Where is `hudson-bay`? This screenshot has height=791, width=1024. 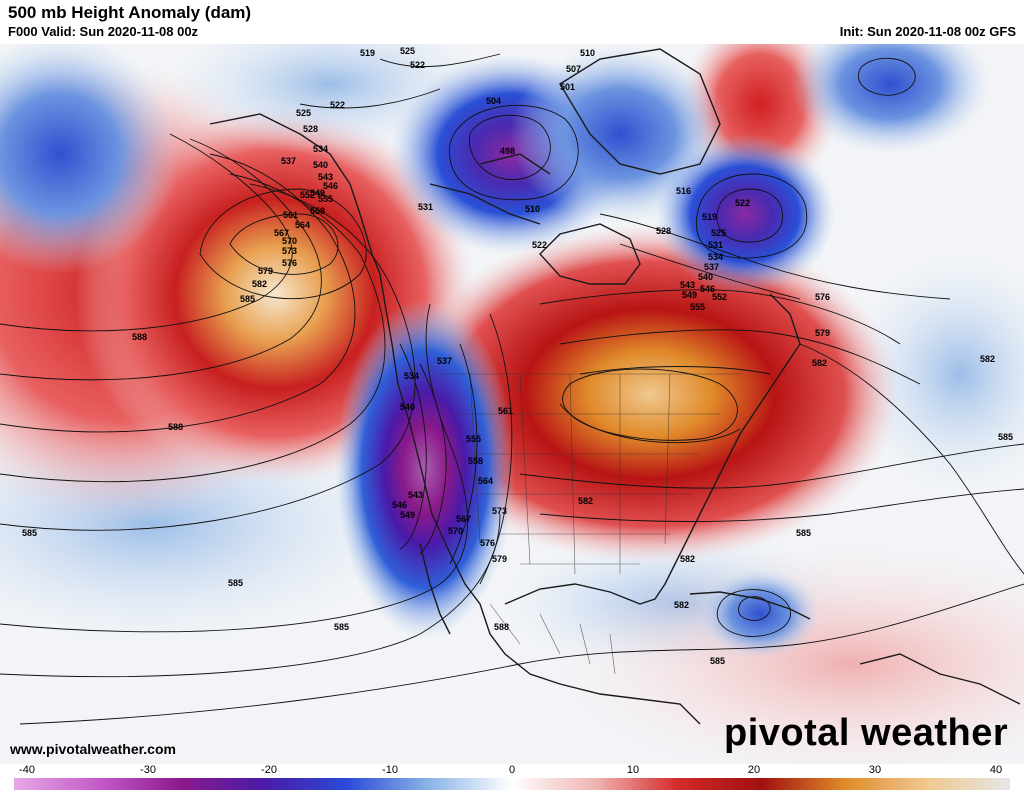
hudson-bay is located at coordinates (590, 254).